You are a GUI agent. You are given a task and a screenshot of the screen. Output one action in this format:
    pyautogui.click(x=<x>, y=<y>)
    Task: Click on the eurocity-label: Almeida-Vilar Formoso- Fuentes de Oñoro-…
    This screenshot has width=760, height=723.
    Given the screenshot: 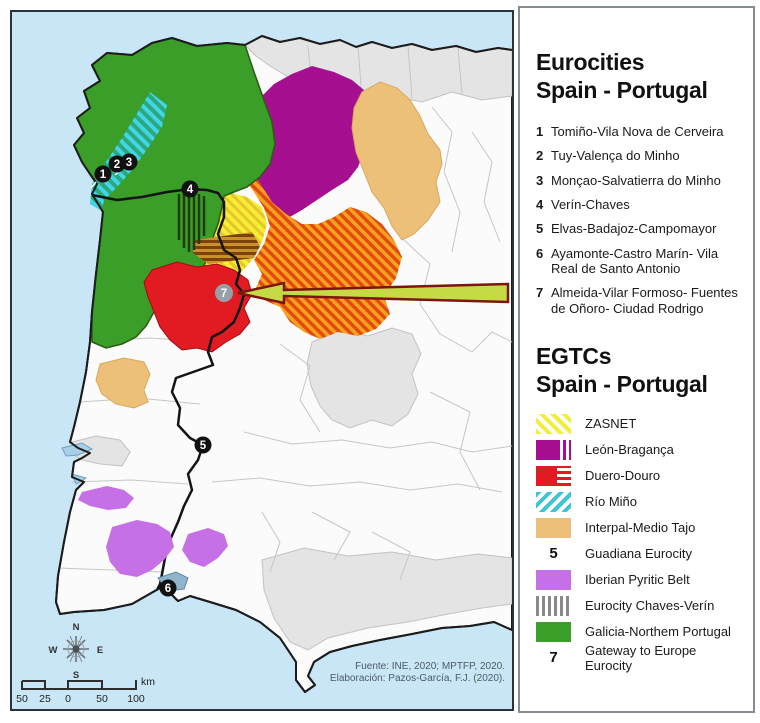 What is the action you would take?
    pyautogui.click(x=644, y=300)
    